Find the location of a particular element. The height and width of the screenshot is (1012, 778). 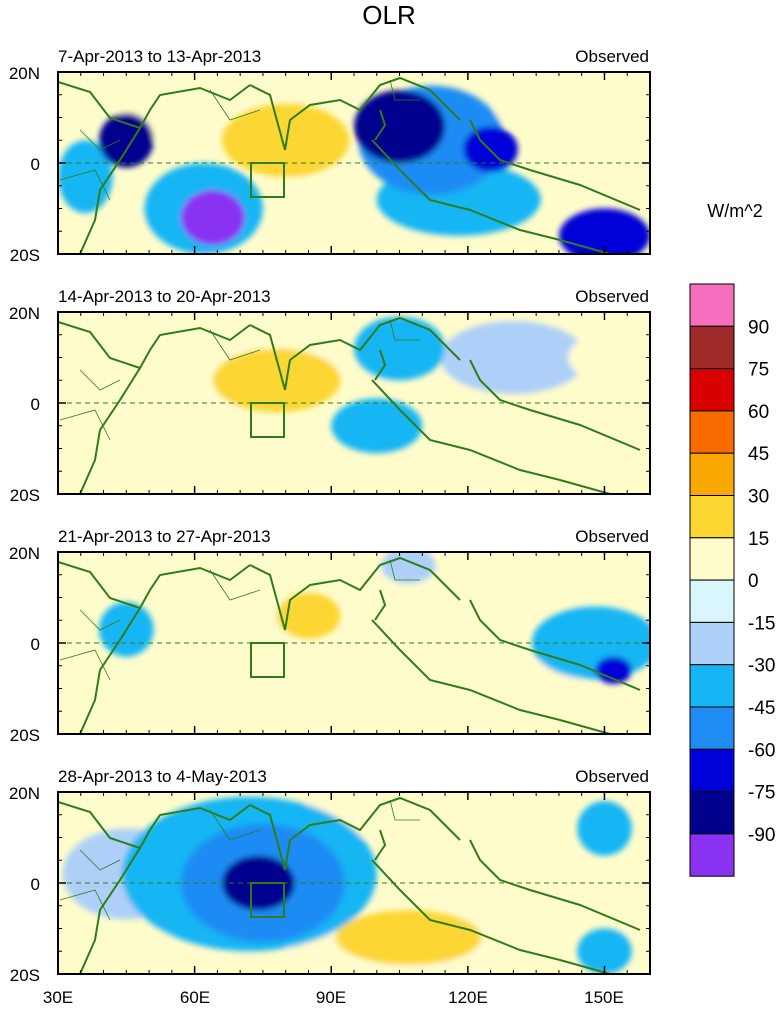

colorbar-tick-label: -75 is located at coordinates (761, 793).